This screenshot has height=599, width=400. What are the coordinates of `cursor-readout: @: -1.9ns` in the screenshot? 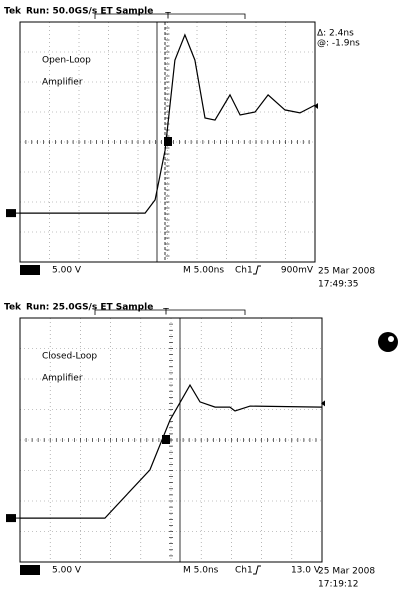 It's located at (338, 44).